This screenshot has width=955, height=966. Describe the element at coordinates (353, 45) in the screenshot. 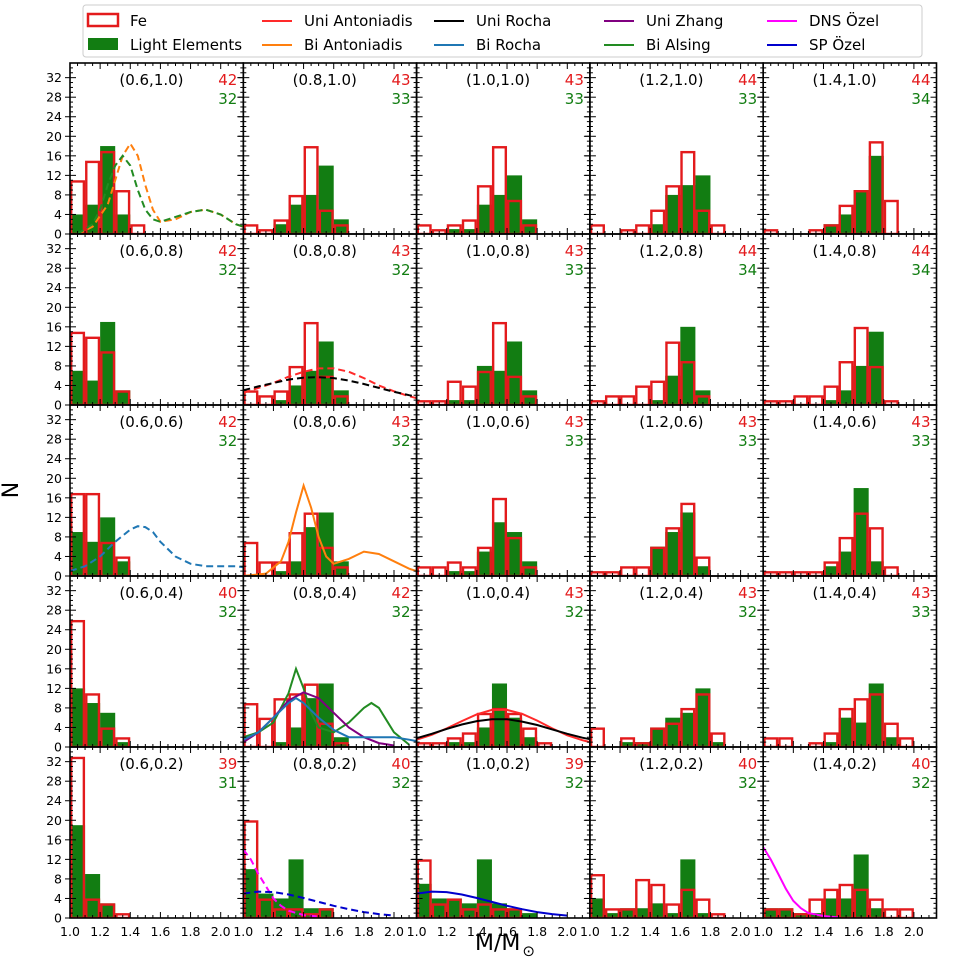

I see `legend-label: Bi Antoniadis` at that location.